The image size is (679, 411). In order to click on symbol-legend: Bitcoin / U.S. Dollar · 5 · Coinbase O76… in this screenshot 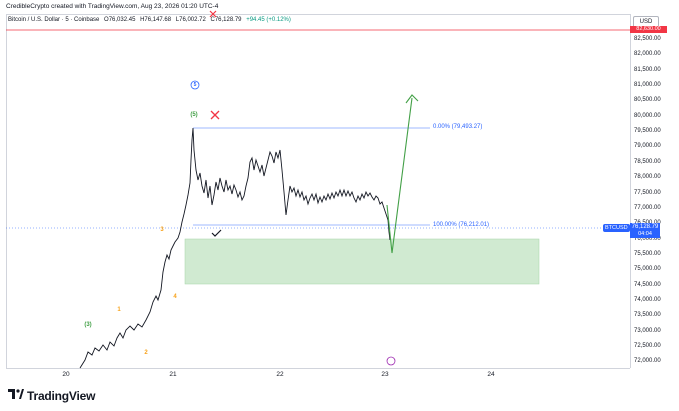, I will do `click(151, 20)`.